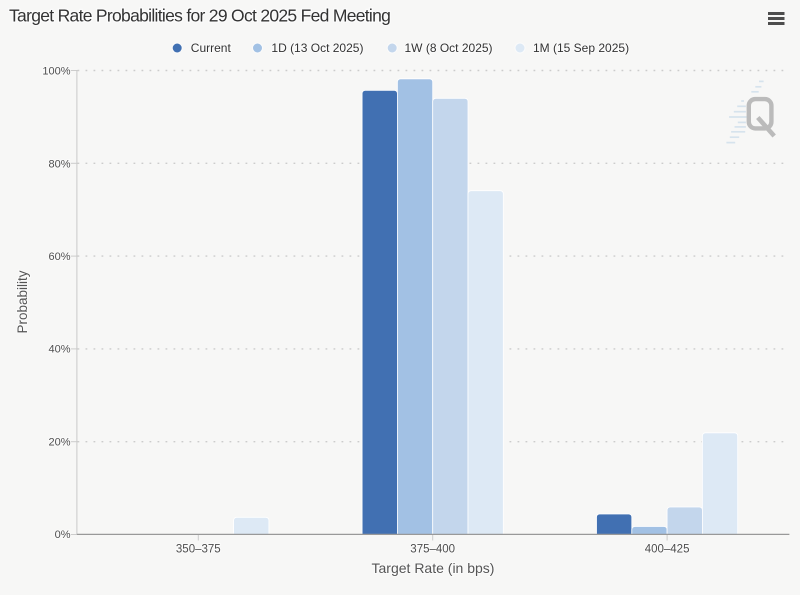  What do you see at coordinates (59, 257) in the screenshot?
I see `svg-text: 60%` at bounding box center [59, 257].